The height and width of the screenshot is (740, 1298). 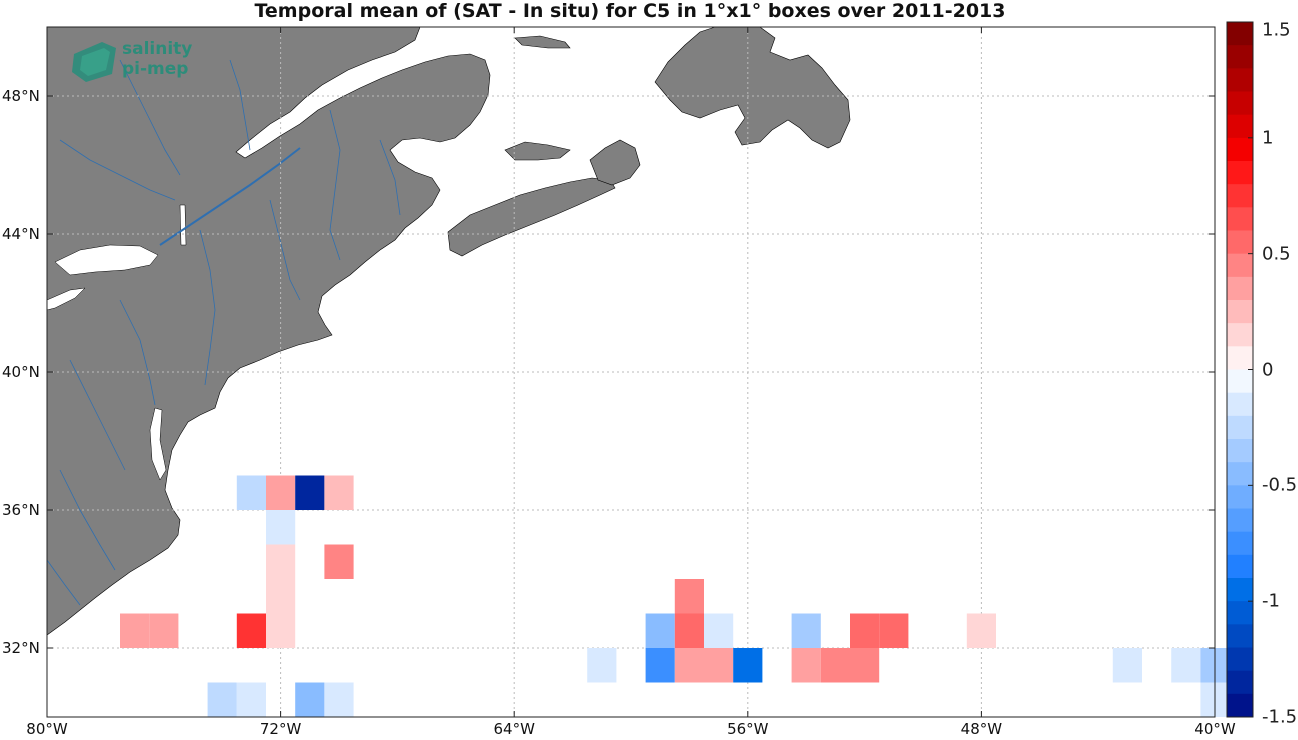 I want to click on lake-champlain, so click(x=183, y=225).